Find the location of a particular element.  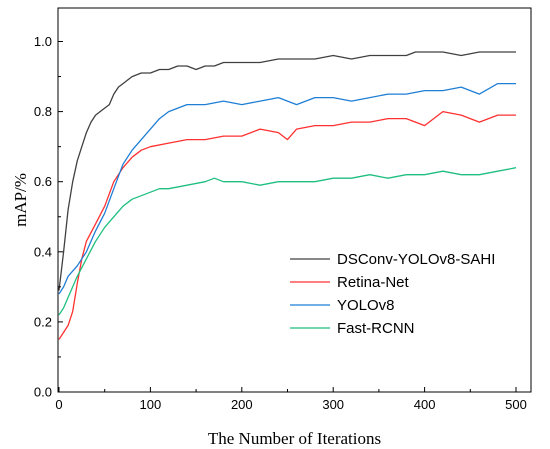

legend-label: YOLOv8 is located at coordinates (366, 305).